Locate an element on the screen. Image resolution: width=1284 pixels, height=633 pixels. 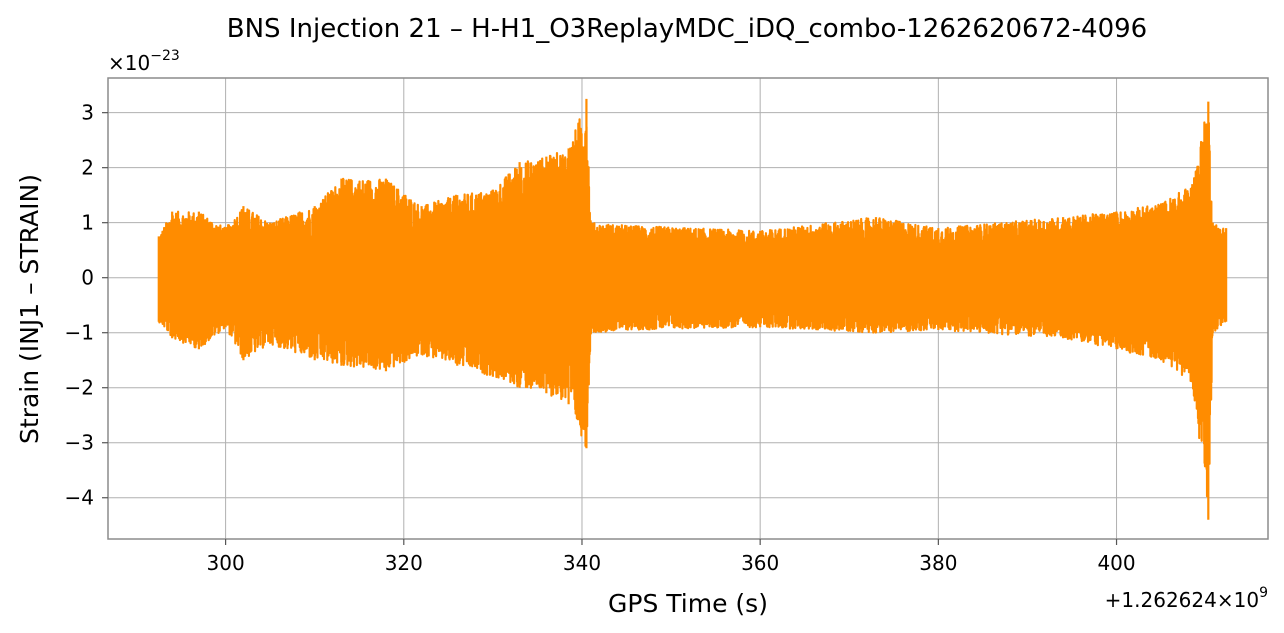
y-tick-label: −1 is located at coordinates (79, 333).